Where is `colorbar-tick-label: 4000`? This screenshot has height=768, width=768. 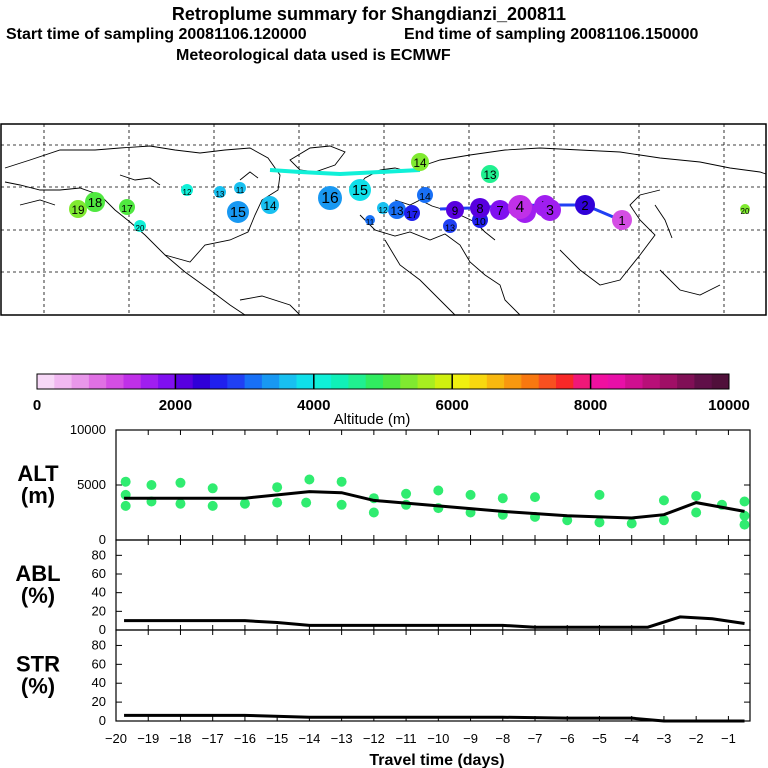
colorbar-tick-label: 4000 is located at coordinates (313, 405).